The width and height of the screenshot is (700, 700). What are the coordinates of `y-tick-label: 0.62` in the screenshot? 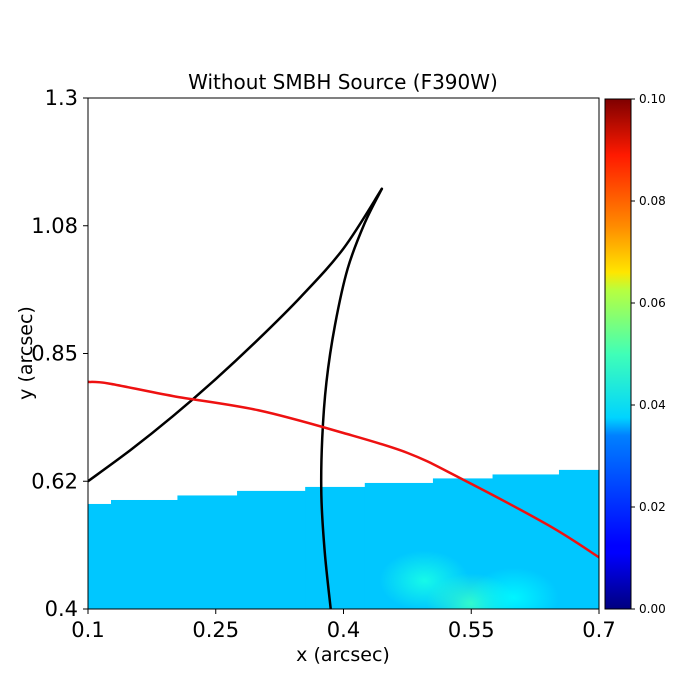 It's located at (54, 481).